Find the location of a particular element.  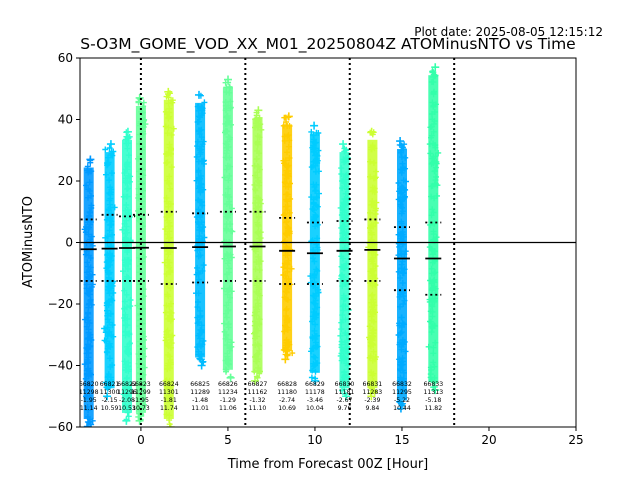

group-annotation: 11298 is located at coordinates (89, 392).